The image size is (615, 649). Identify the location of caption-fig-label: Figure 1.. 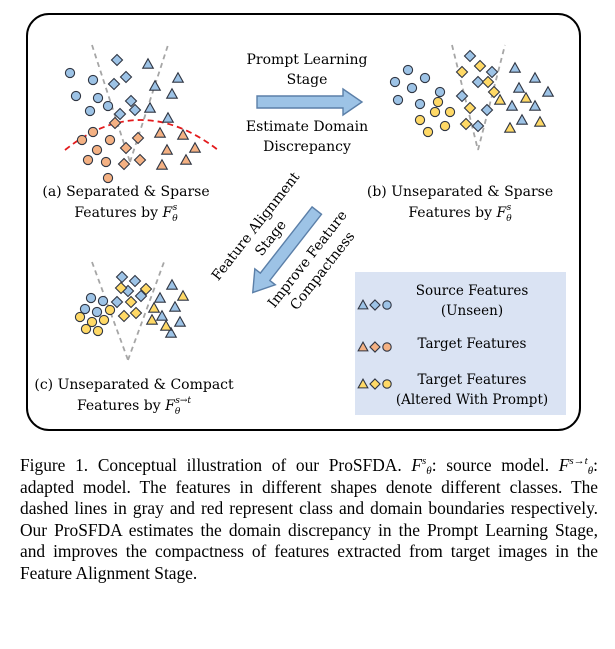
(54, 465).